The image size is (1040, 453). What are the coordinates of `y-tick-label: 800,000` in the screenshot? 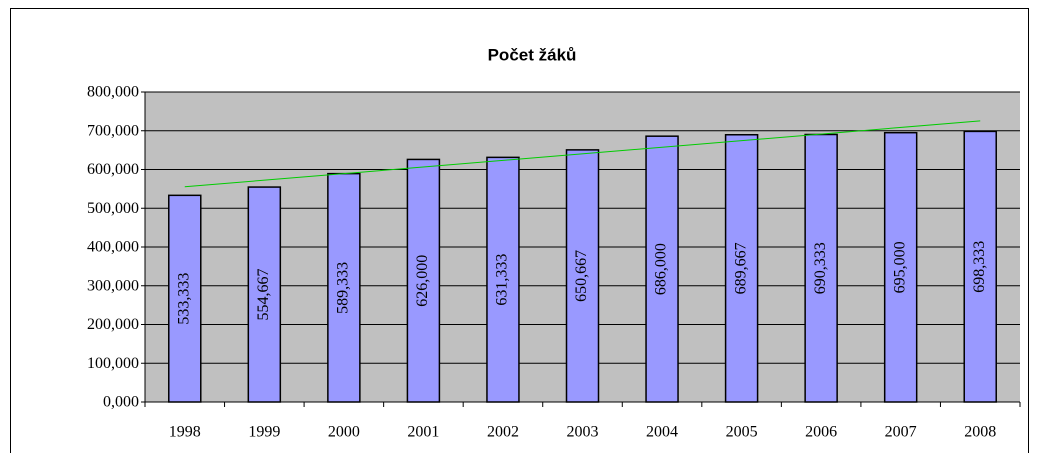 It's located at (113, 92).